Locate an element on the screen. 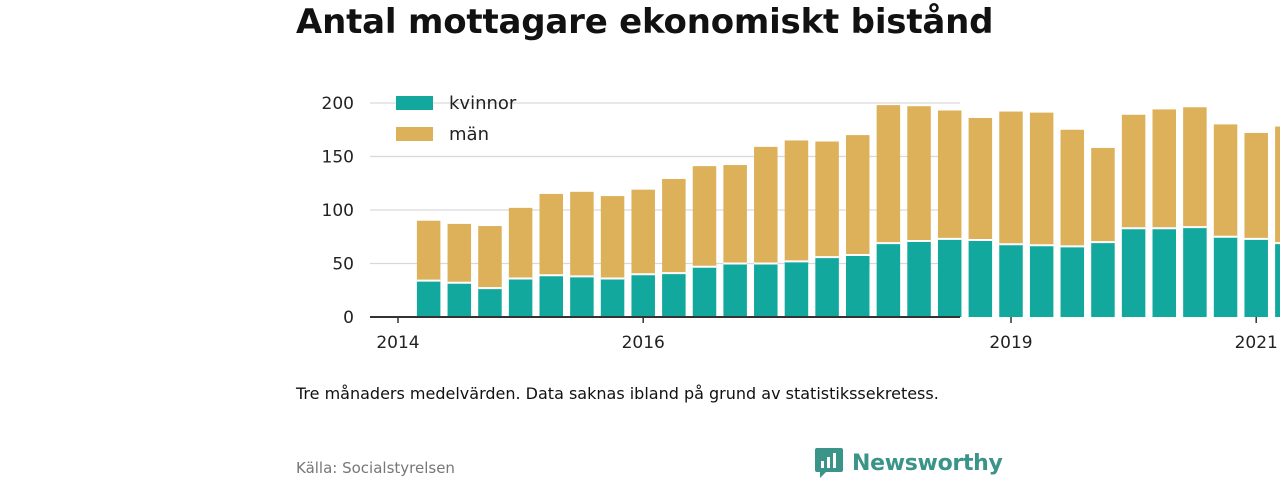 The image size is (1280, 480). brand-logo: Newsworthy is located at coordinates (908, 463).